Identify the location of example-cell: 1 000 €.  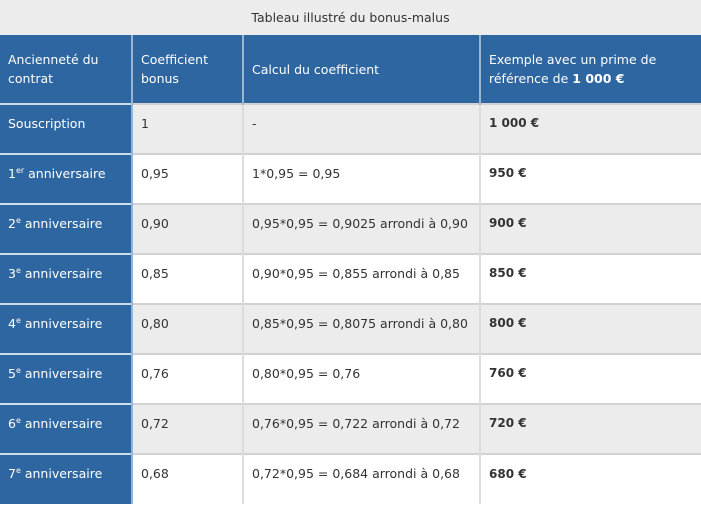
(590, 128).